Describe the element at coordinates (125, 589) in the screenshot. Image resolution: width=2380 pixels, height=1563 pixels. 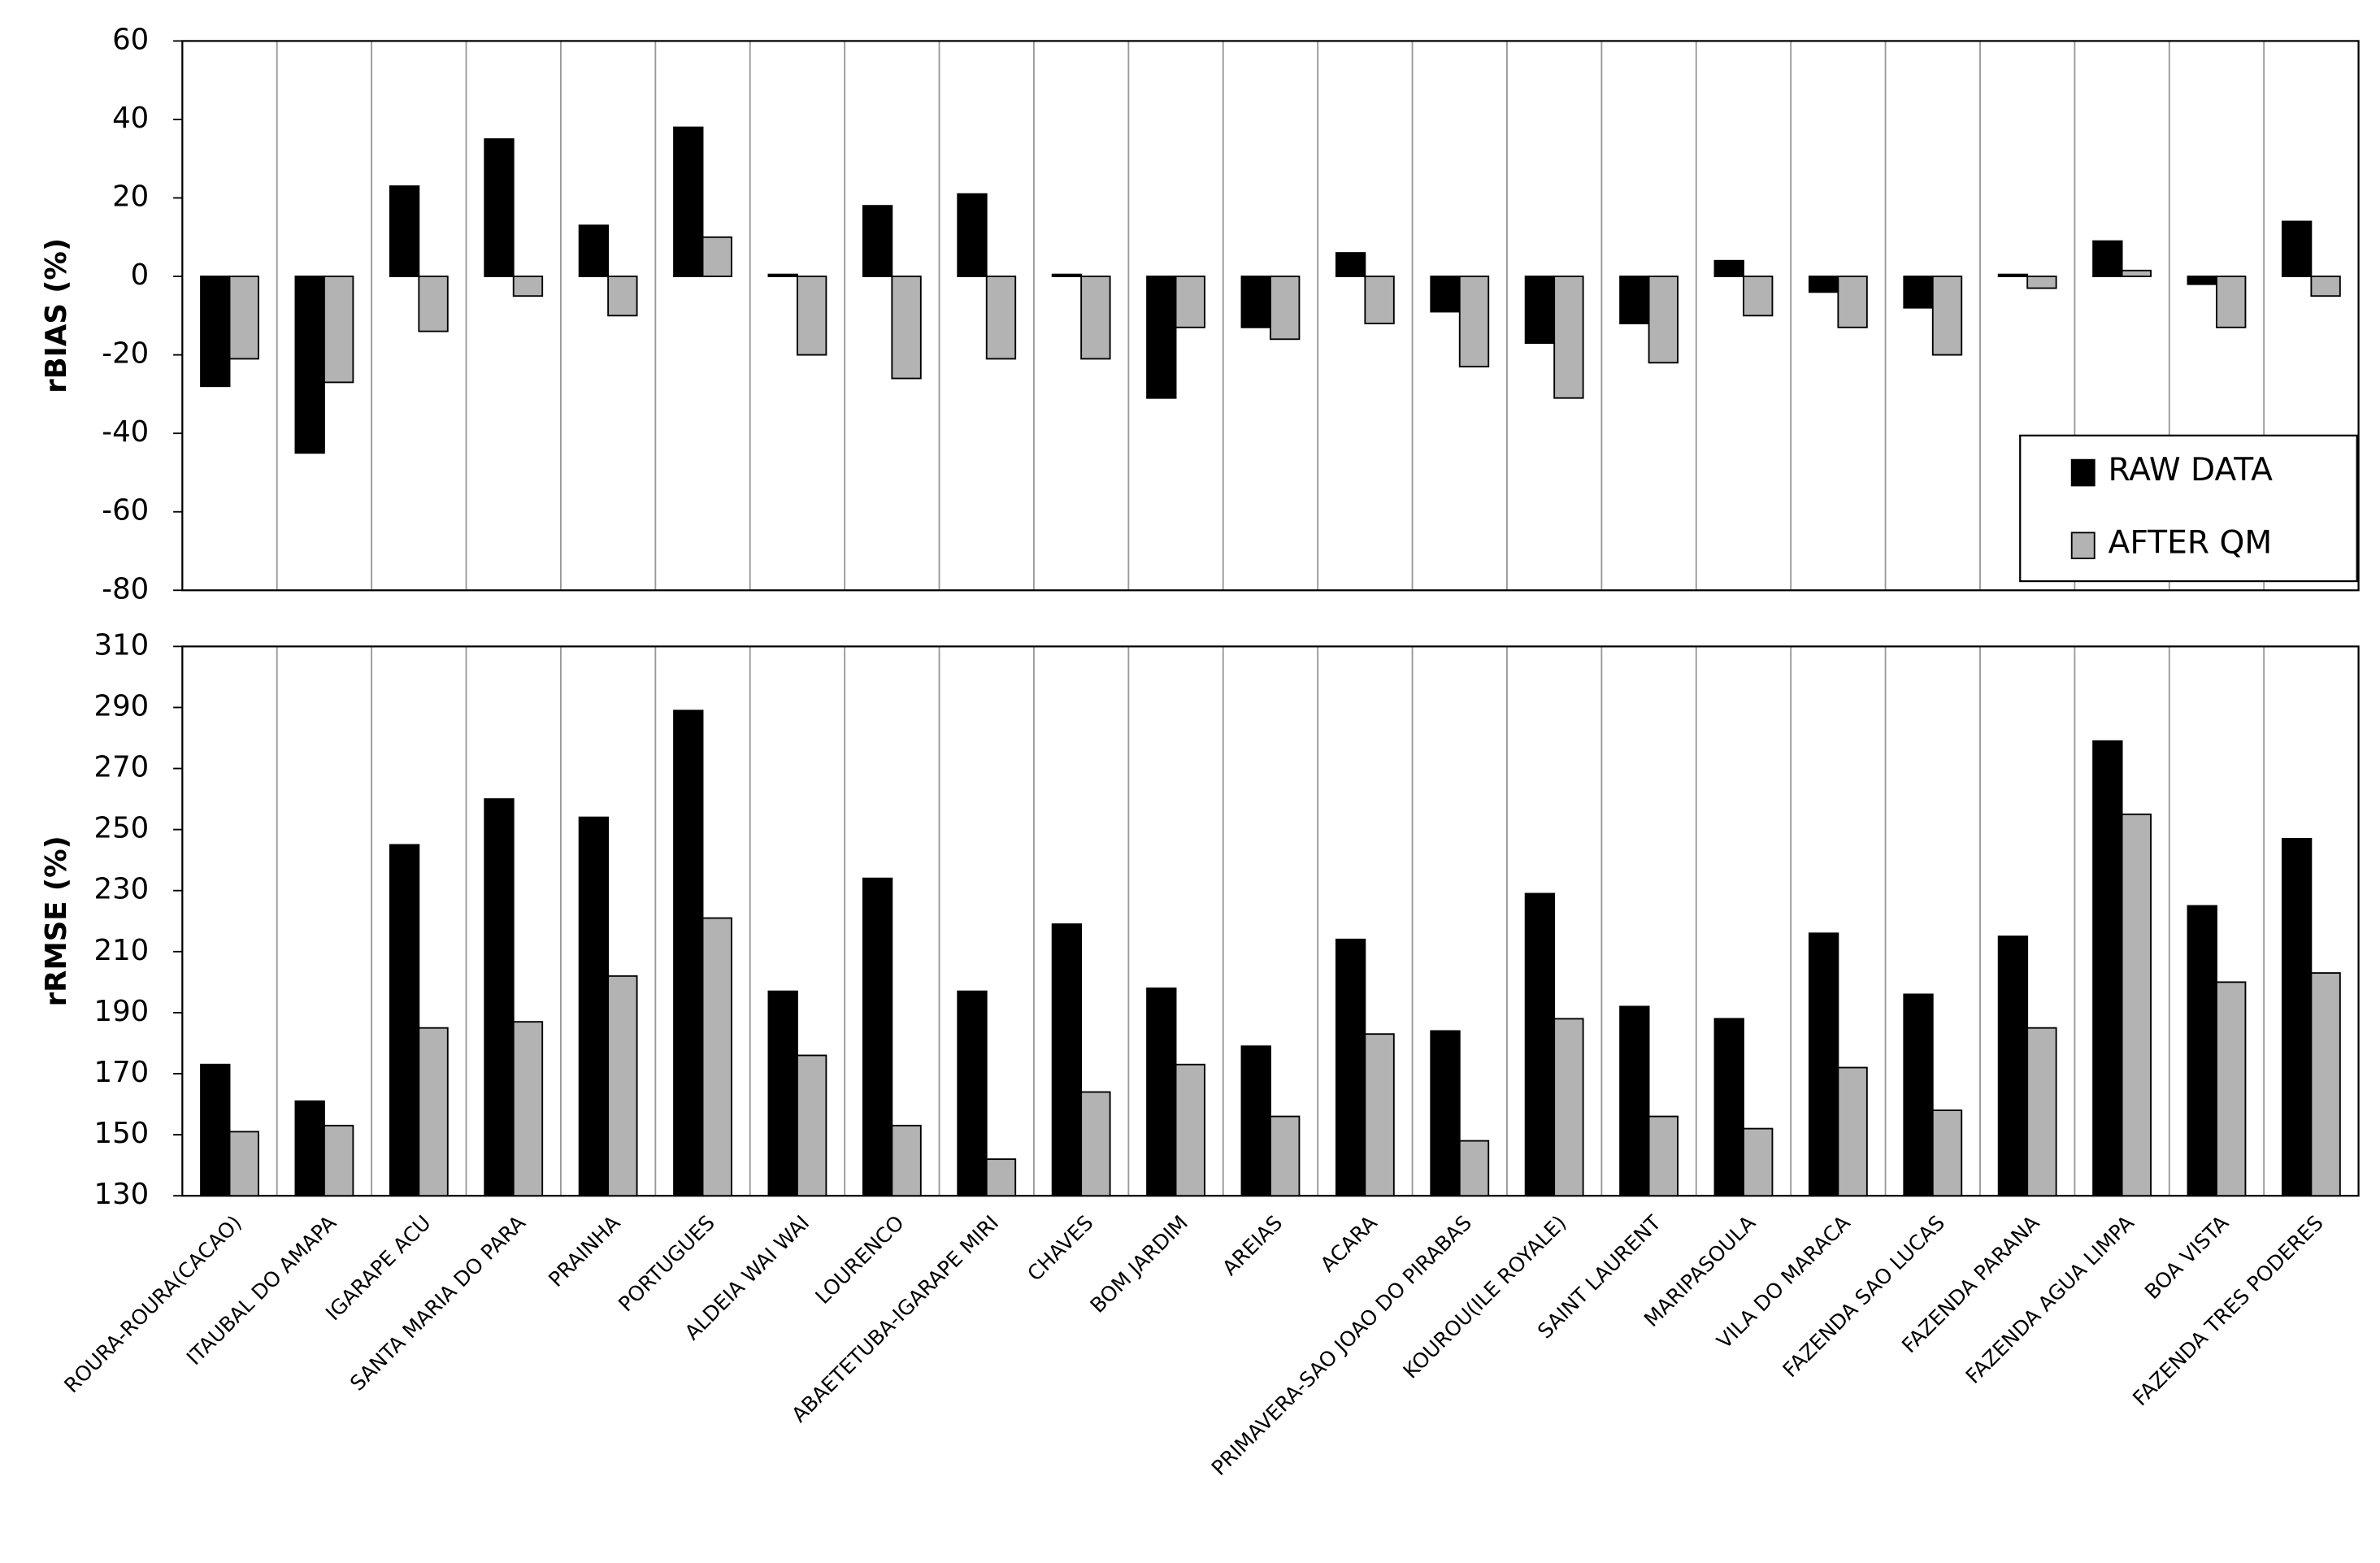
I see `y-tick-label: -80` at that location.